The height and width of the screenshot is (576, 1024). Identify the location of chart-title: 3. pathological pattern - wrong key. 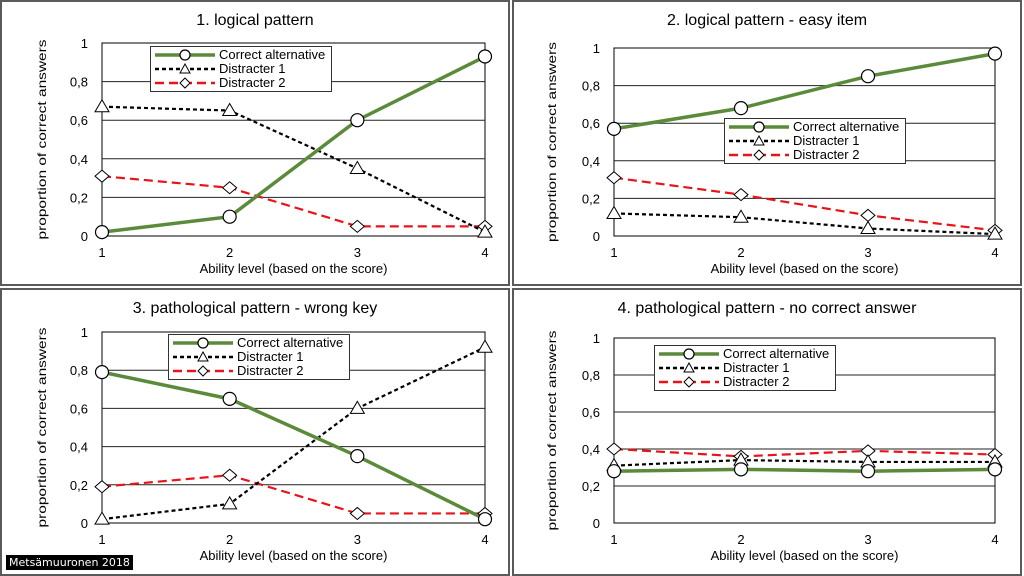
(255, 308).